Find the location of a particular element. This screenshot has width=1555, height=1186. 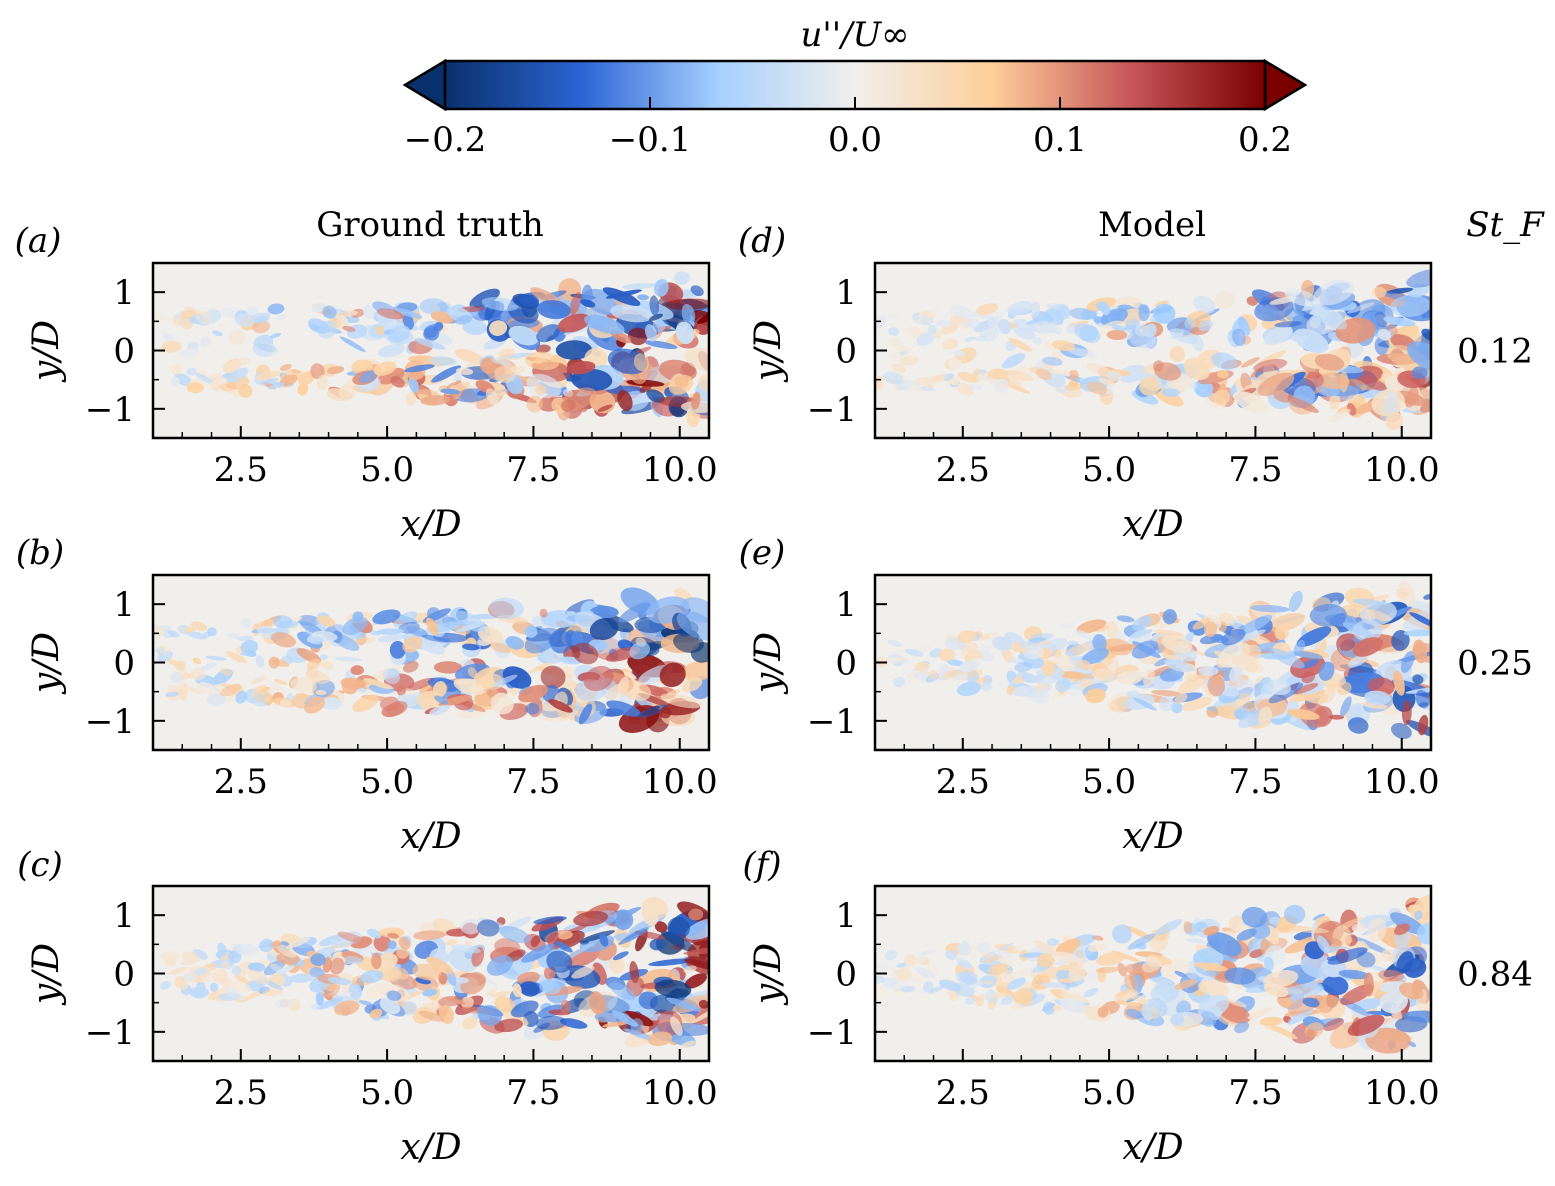

panel-d: 2.5 5.0 7.5 10.0 1 0 −1 x/D y/D (d) 0.12 is located at coordinates (1135, 383).